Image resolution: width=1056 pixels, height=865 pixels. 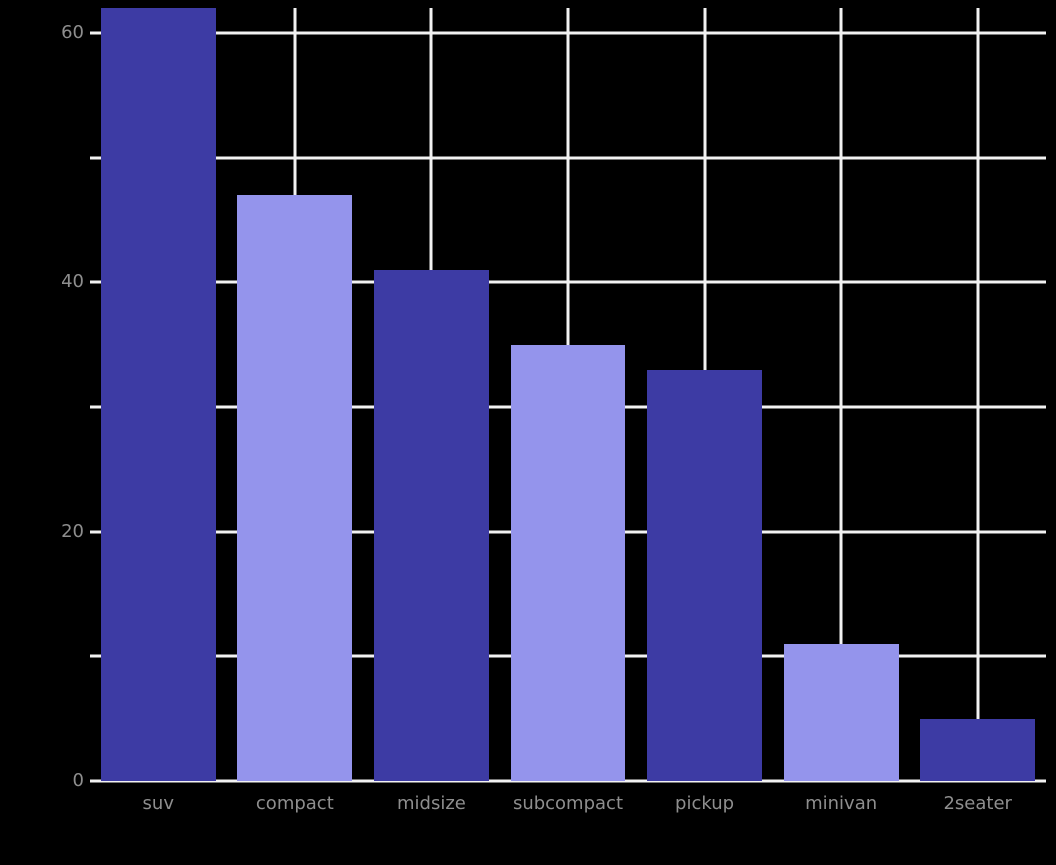 I want to click on x-tick-label-minivan: minivan, so click(x=841, y=803).